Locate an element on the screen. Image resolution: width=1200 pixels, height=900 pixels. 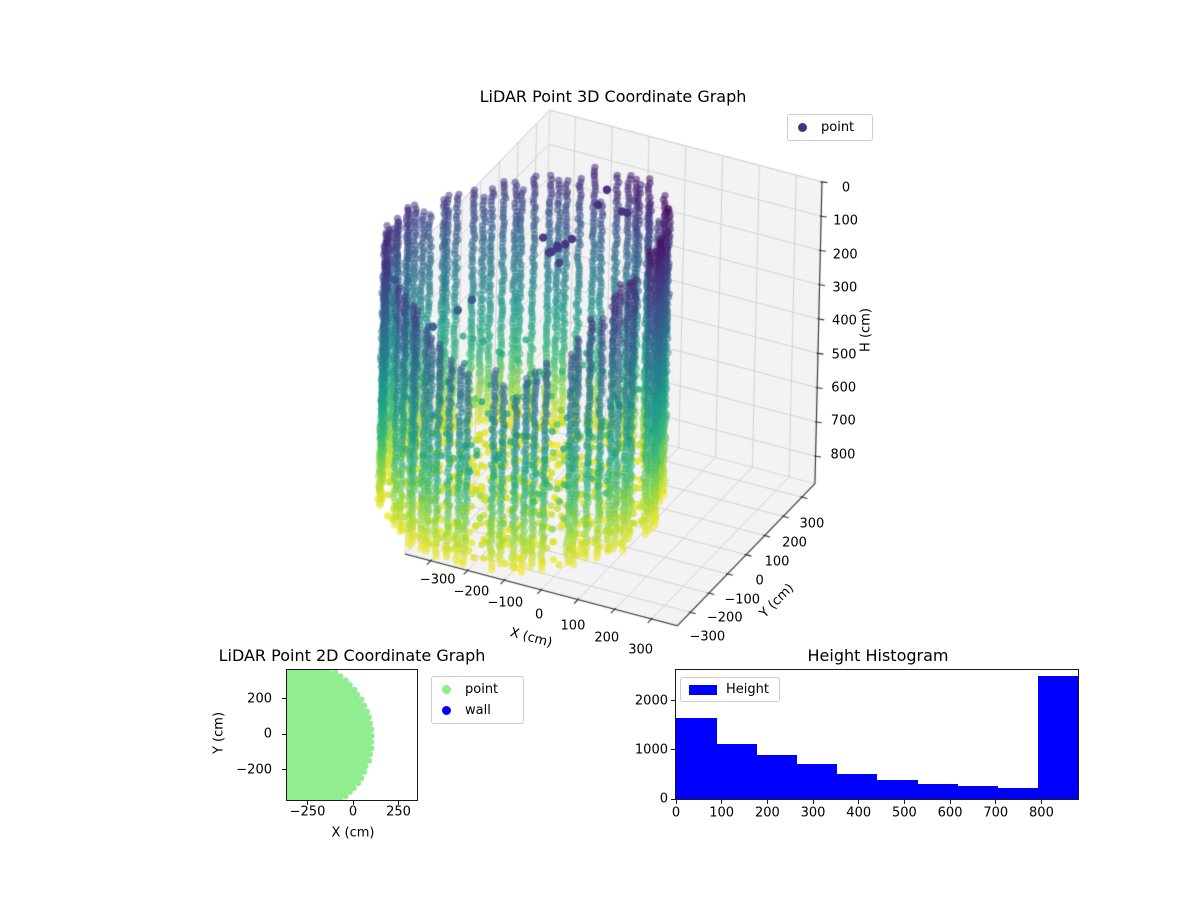
legend-item-point: point is located at coordinates (477, 689).